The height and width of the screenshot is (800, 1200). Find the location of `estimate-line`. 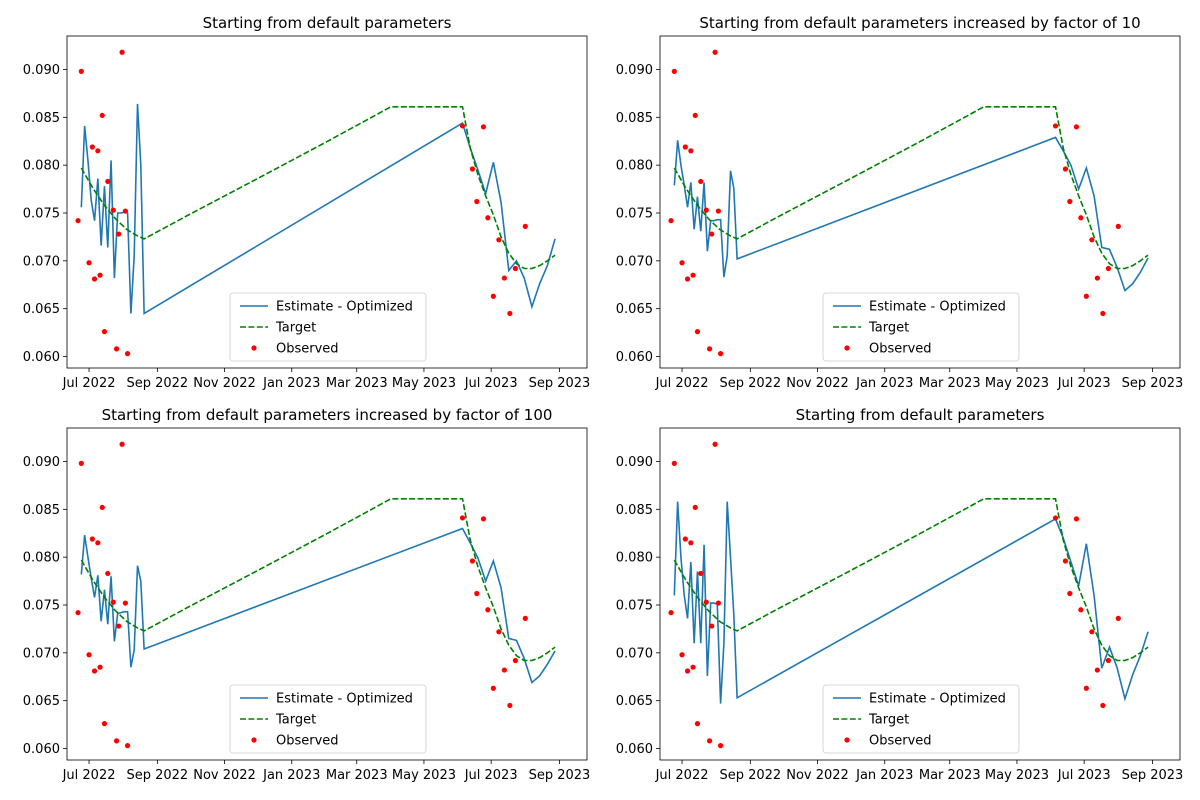

estimate-line is located at coordinates (911, 214).